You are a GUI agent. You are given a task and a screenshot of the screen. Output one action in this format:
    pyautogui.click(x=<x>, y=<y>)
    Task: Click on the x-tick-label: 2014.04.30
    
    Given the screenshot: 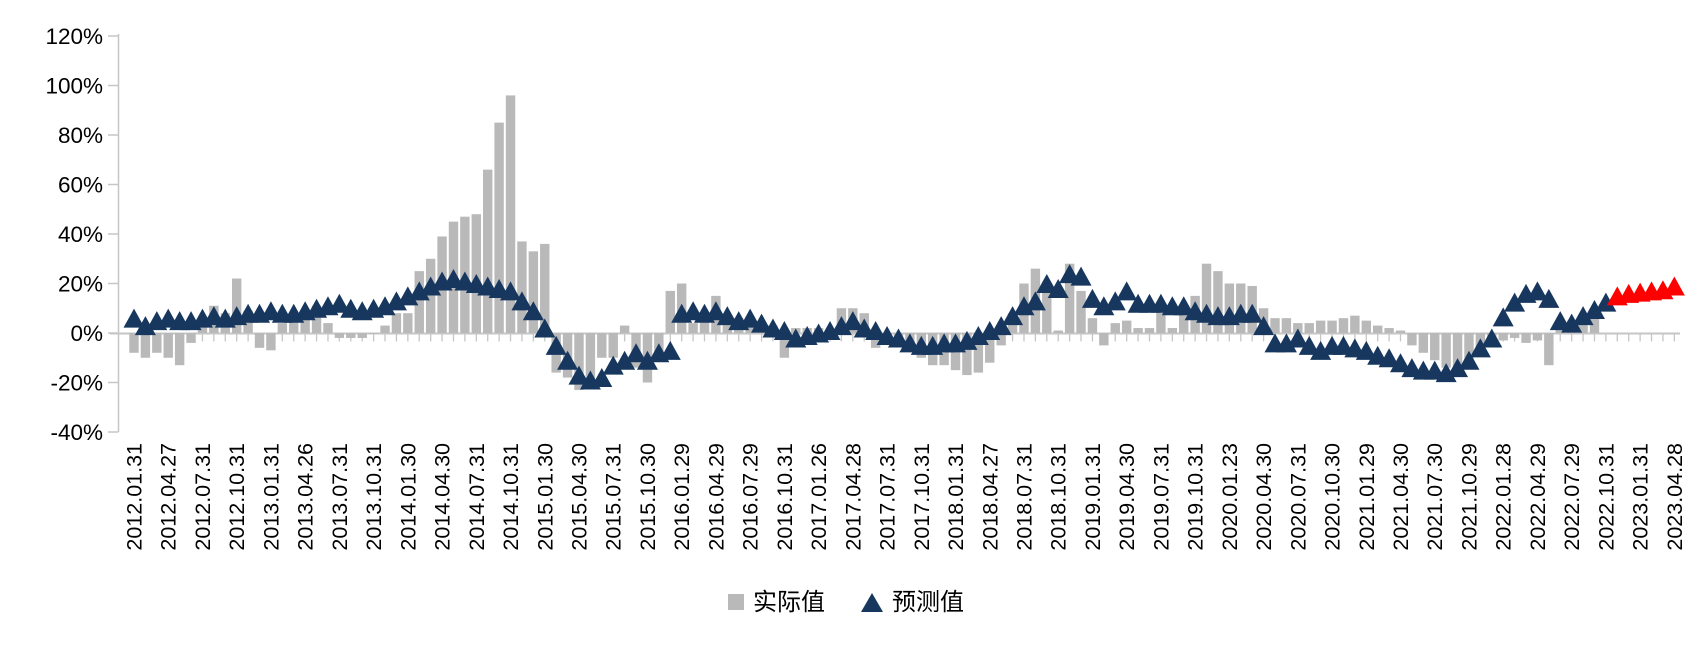 What is the action you would take?
    pyautogui.click(x=443, y=497)
    